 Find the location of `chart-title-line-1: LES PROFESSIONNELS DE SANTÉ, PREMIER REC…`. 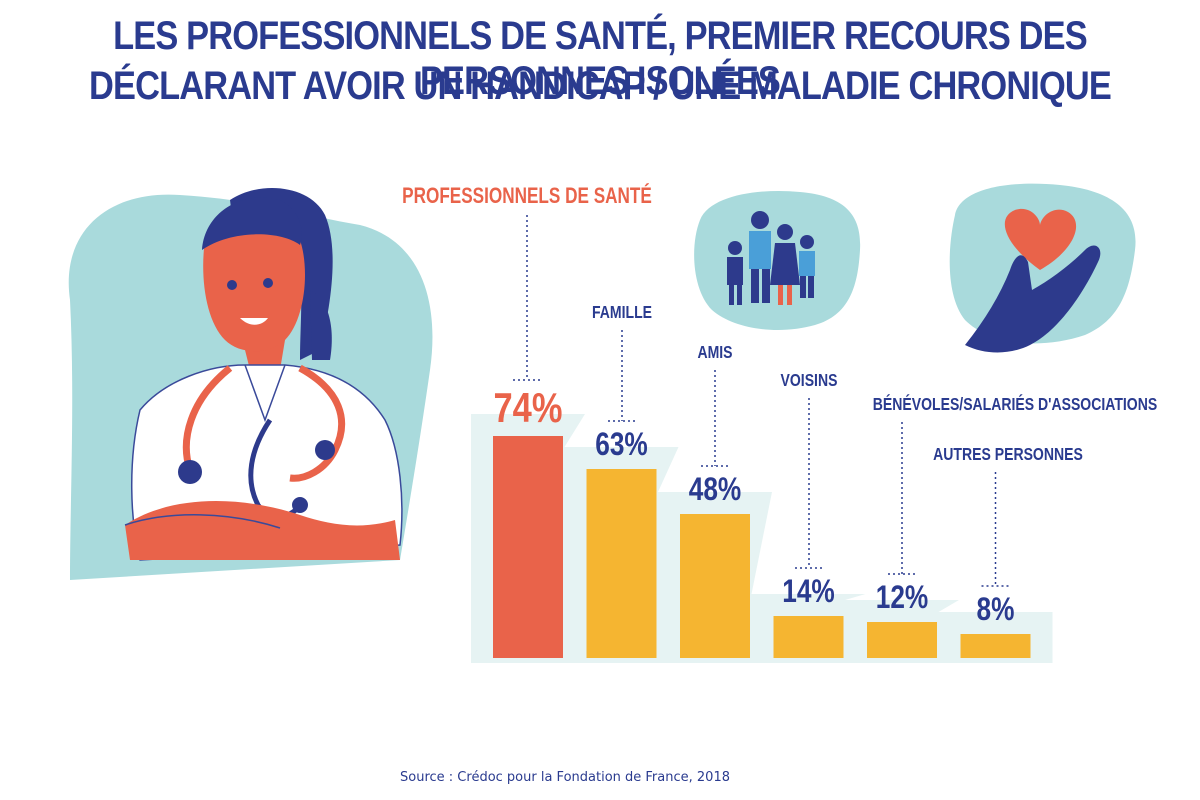

chart-title-line-1: LES PROFESSIONNELS DE SANTÉ, PREMIER REC… is located at coordinates (600, 58).